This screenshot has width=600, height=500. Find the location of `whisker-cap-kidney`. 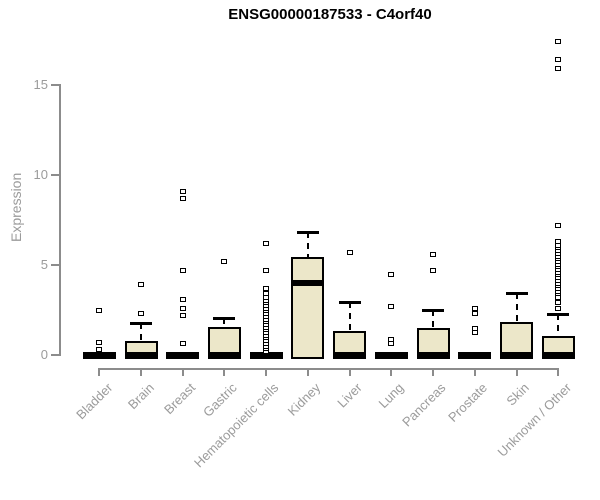

whisker-cap-kidney is located at coordinates (307, 232).